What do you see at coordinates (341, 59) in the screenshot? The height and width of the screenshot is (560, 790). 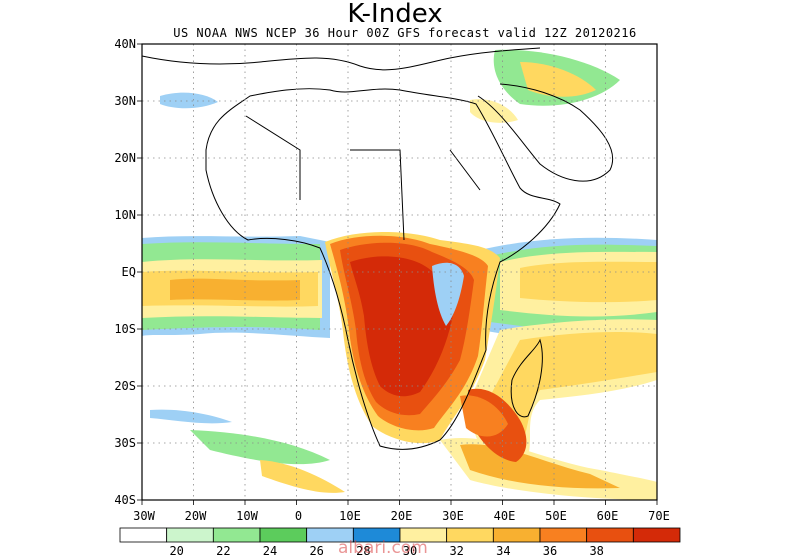 I see `europe-coastline` at bounding box center [341, 59].